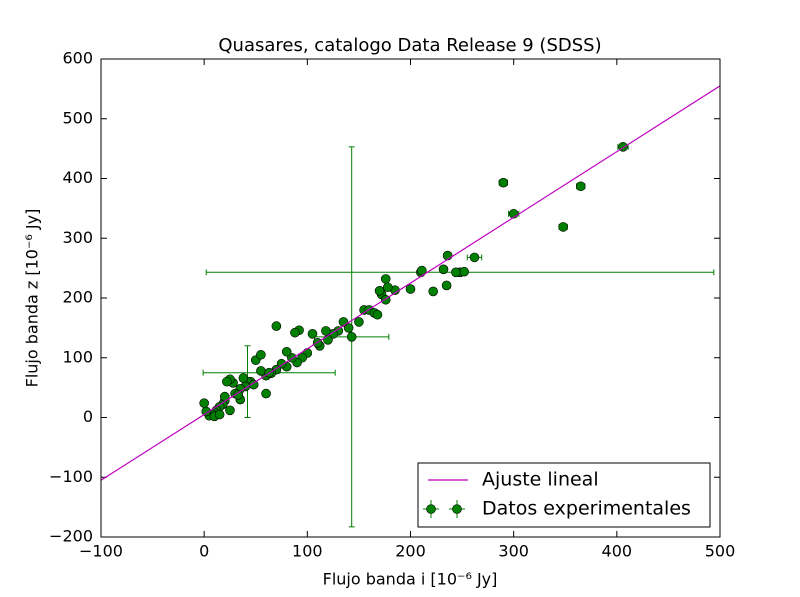 Image resolution: width=800 pixels, height=597 pixels. Describe the element at coordinates (409, 45) in the screenshot. I see `chart-title: Quasares, catalogo Data Release 9 (SDSS)` at that location.